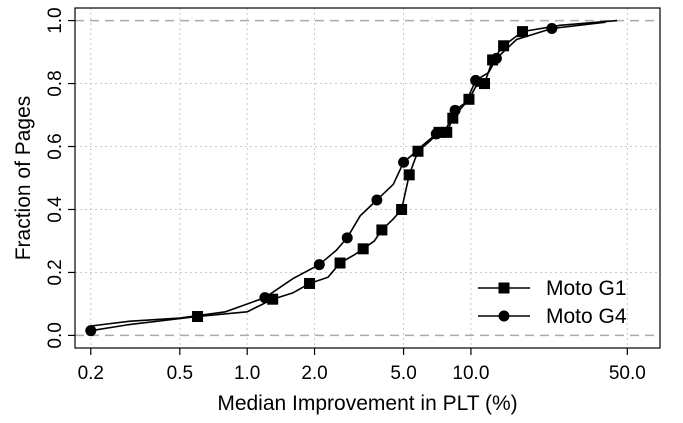 The image size is (683, 423). I want to click on x-tick-label: 0.5, so click(180, 373).